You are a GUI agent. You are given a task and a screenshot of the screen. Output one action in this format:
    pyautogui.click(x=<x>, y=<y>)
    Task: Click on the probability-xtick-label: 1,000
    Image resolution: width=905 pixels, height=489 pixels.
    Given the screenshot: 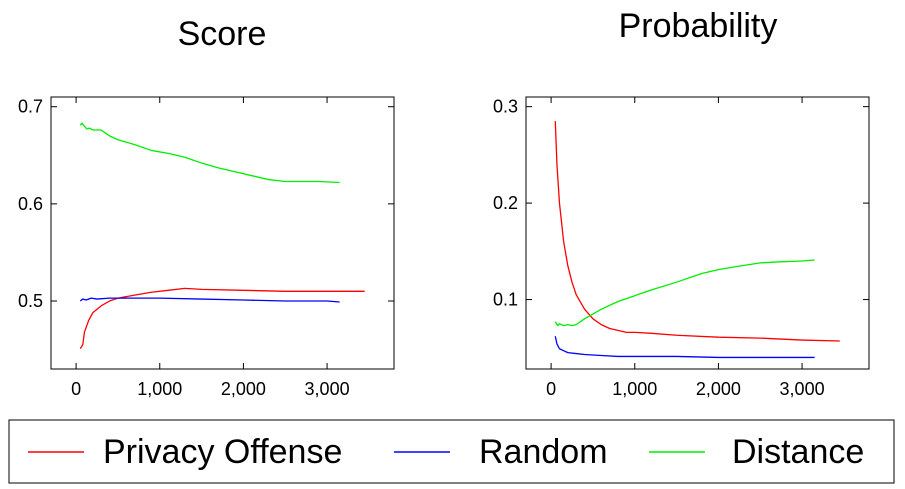 What is the action you would take?
    pyautogui.click(x=634, y=389)
    